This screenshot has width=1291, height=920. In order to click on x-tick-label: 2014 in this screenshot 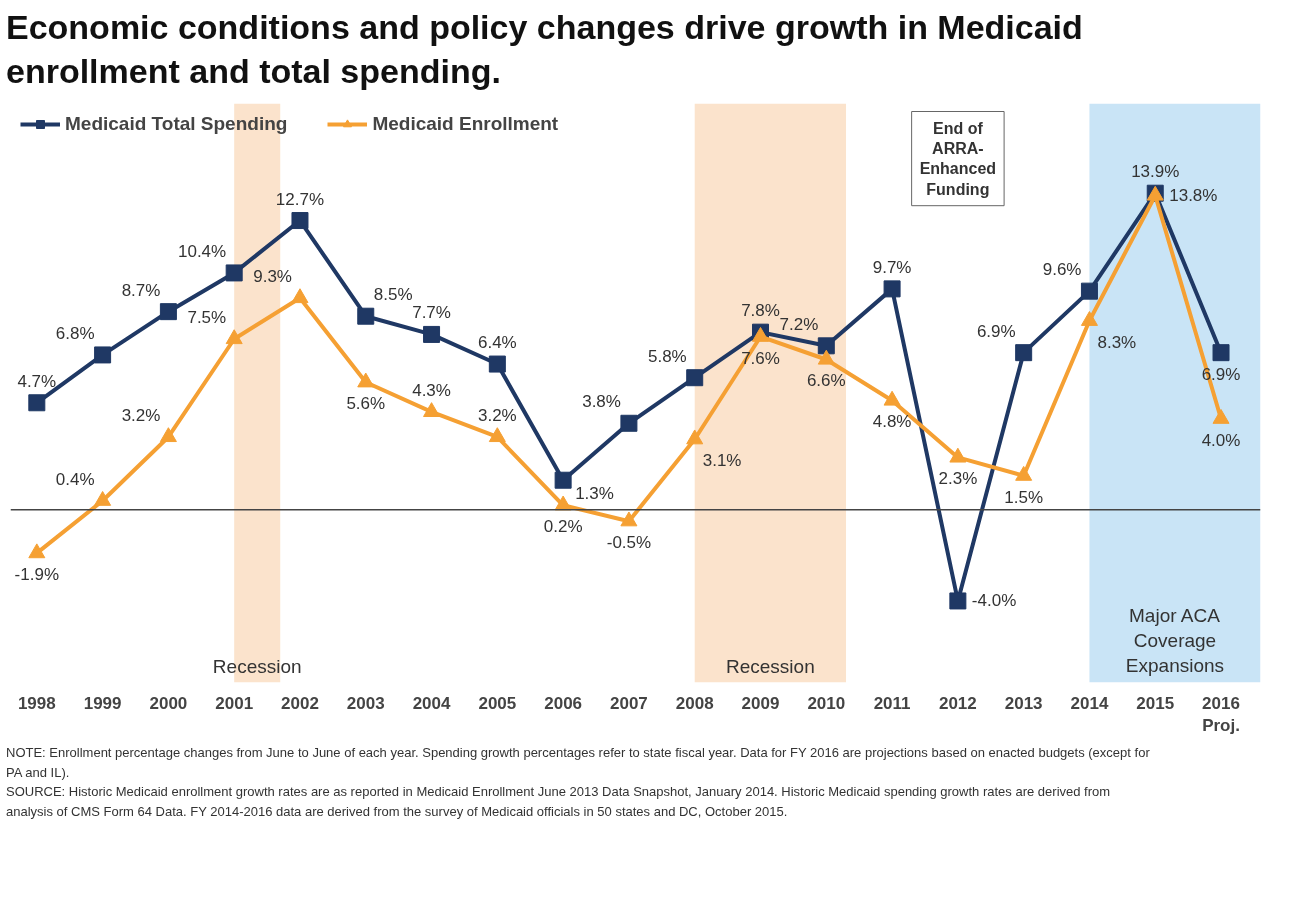, I will do `click(1089, 703)`.